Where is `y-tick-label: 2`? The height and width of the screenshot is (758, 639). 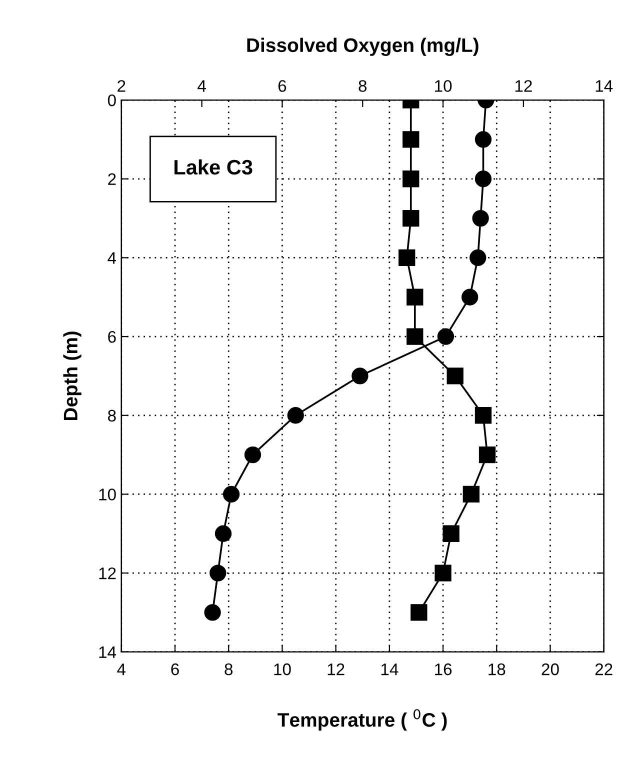
y-tick-label: 2 is located at coordinates (112, 179).